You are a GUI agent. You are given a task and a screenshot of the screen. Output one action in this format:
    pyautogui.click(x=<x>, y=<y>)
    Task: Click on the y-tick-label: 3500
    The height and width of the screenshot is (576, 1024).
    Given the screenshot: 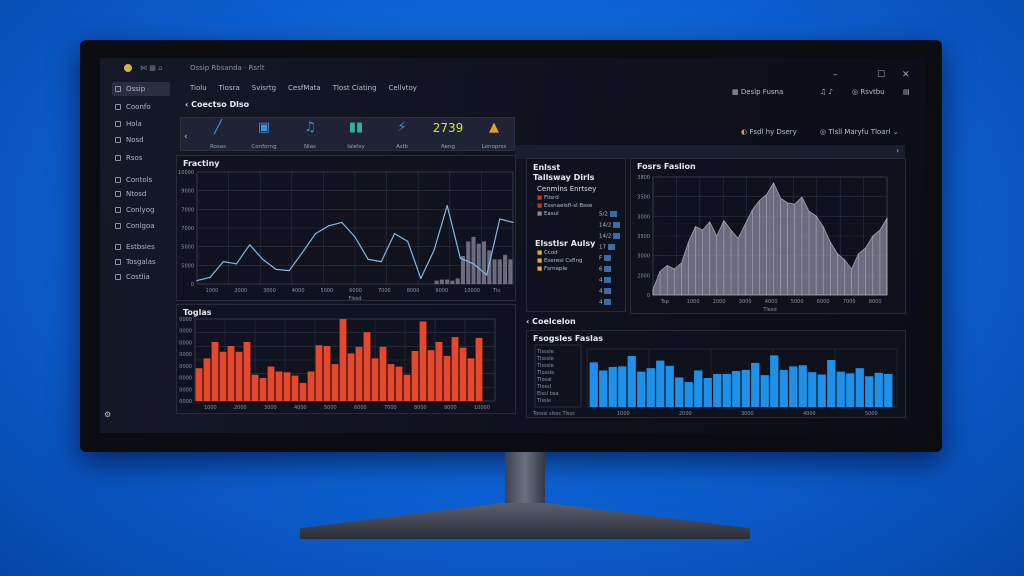 What is the action you would take?
    pyautogui.click(x=643, y=237)
    